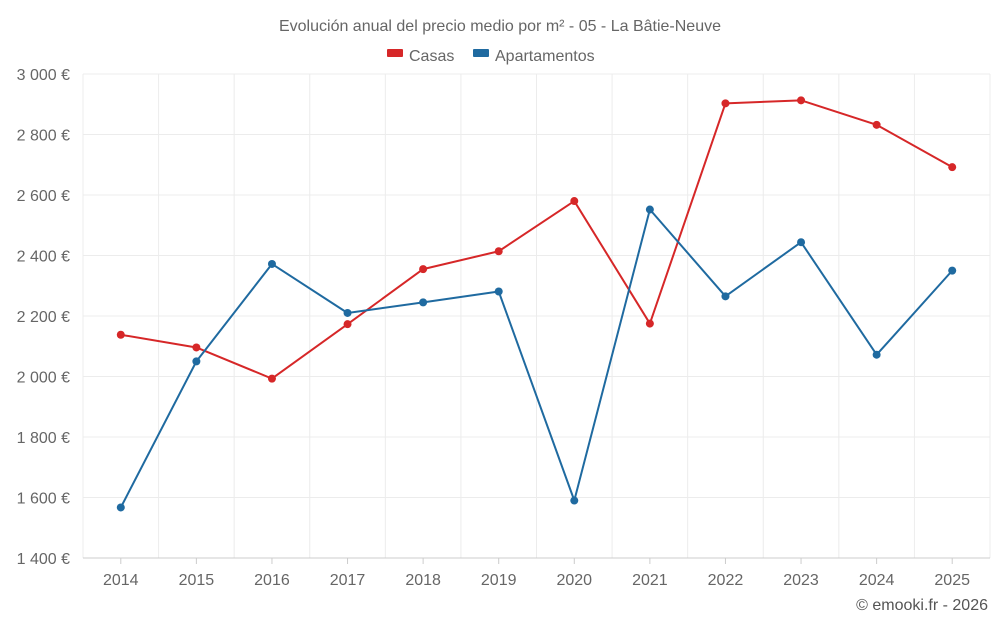 Image resolution: width=1000 pixels, height=630 pixels. Describe the element at coordinates (574, 580) in the screenshot. I see `x-tick-label: 2020` at that location.